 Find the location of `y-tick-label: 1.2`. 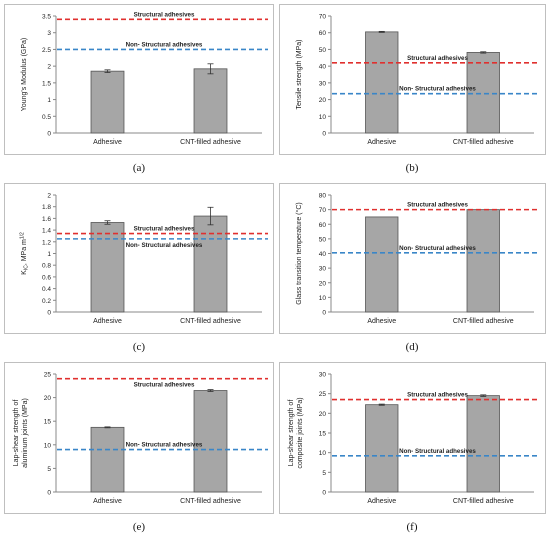

y-tick-label: 1.2 is located at coordinates (46, 242).